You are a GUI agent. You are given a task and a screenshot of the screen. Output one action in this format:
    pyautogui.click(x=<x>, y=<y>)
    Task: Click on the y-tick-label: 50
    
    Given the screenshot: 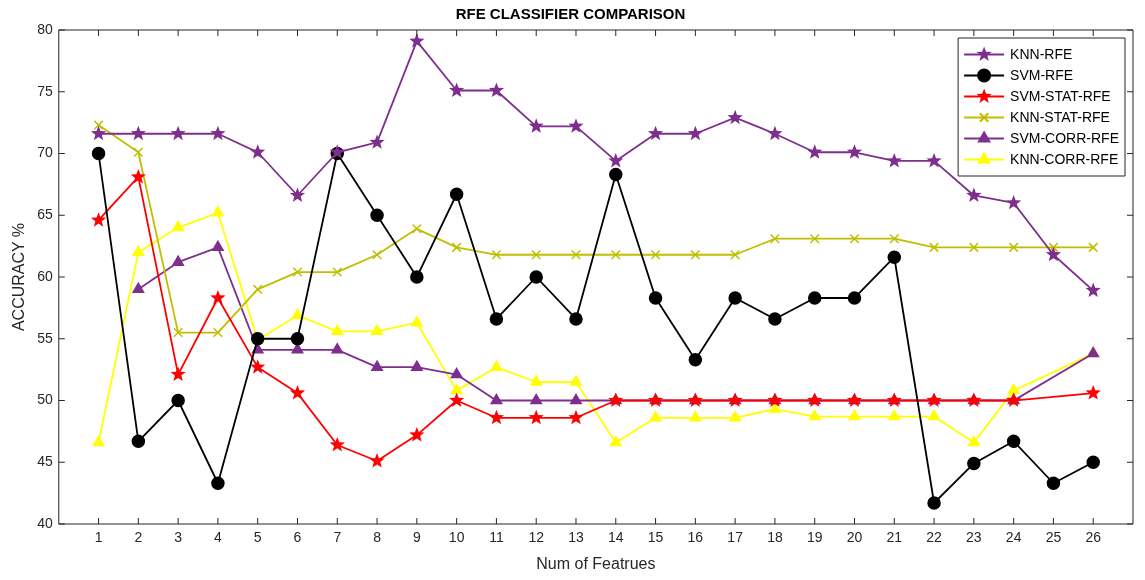 What is the action you would take?
    pyautogui.click(x=45, y=399)
    